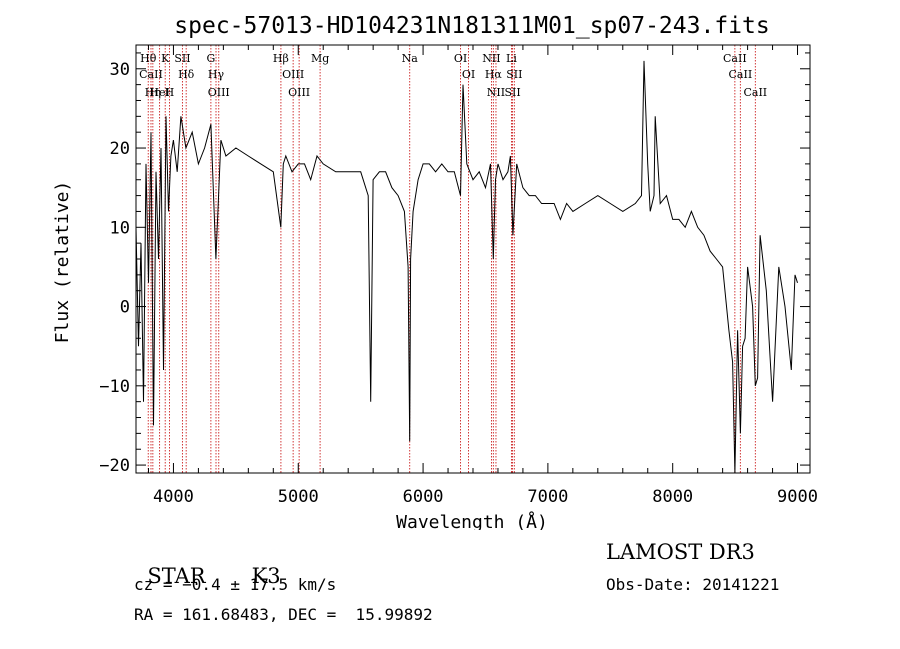 The width and height of the screenshot is (900, 649). Describe the element at coordinates (472, 520) in the screenshot. I see `x-axis-label: Wavelength (Å)` at that location.